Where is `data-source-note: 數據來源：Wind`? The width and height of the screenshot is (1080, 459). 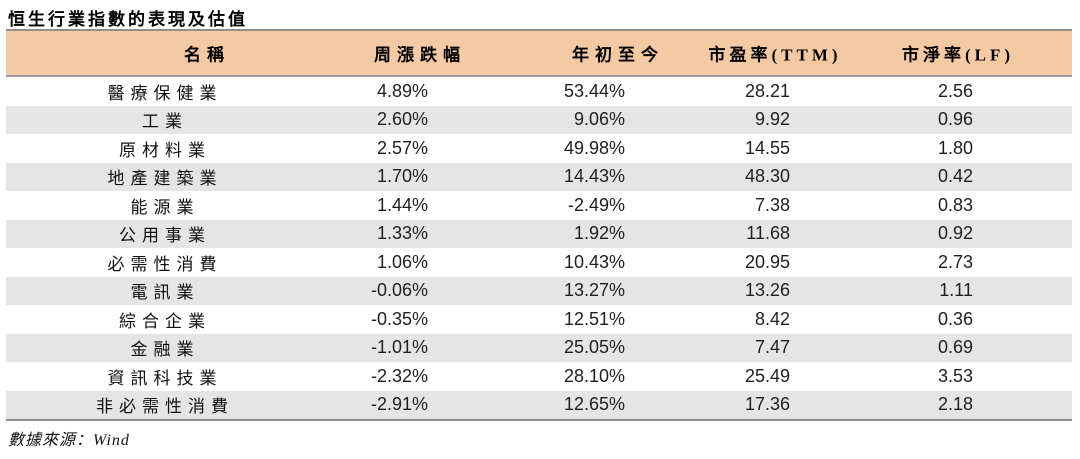
data-source-note: 數據來源：Wind is located at coordinates (69, 440).